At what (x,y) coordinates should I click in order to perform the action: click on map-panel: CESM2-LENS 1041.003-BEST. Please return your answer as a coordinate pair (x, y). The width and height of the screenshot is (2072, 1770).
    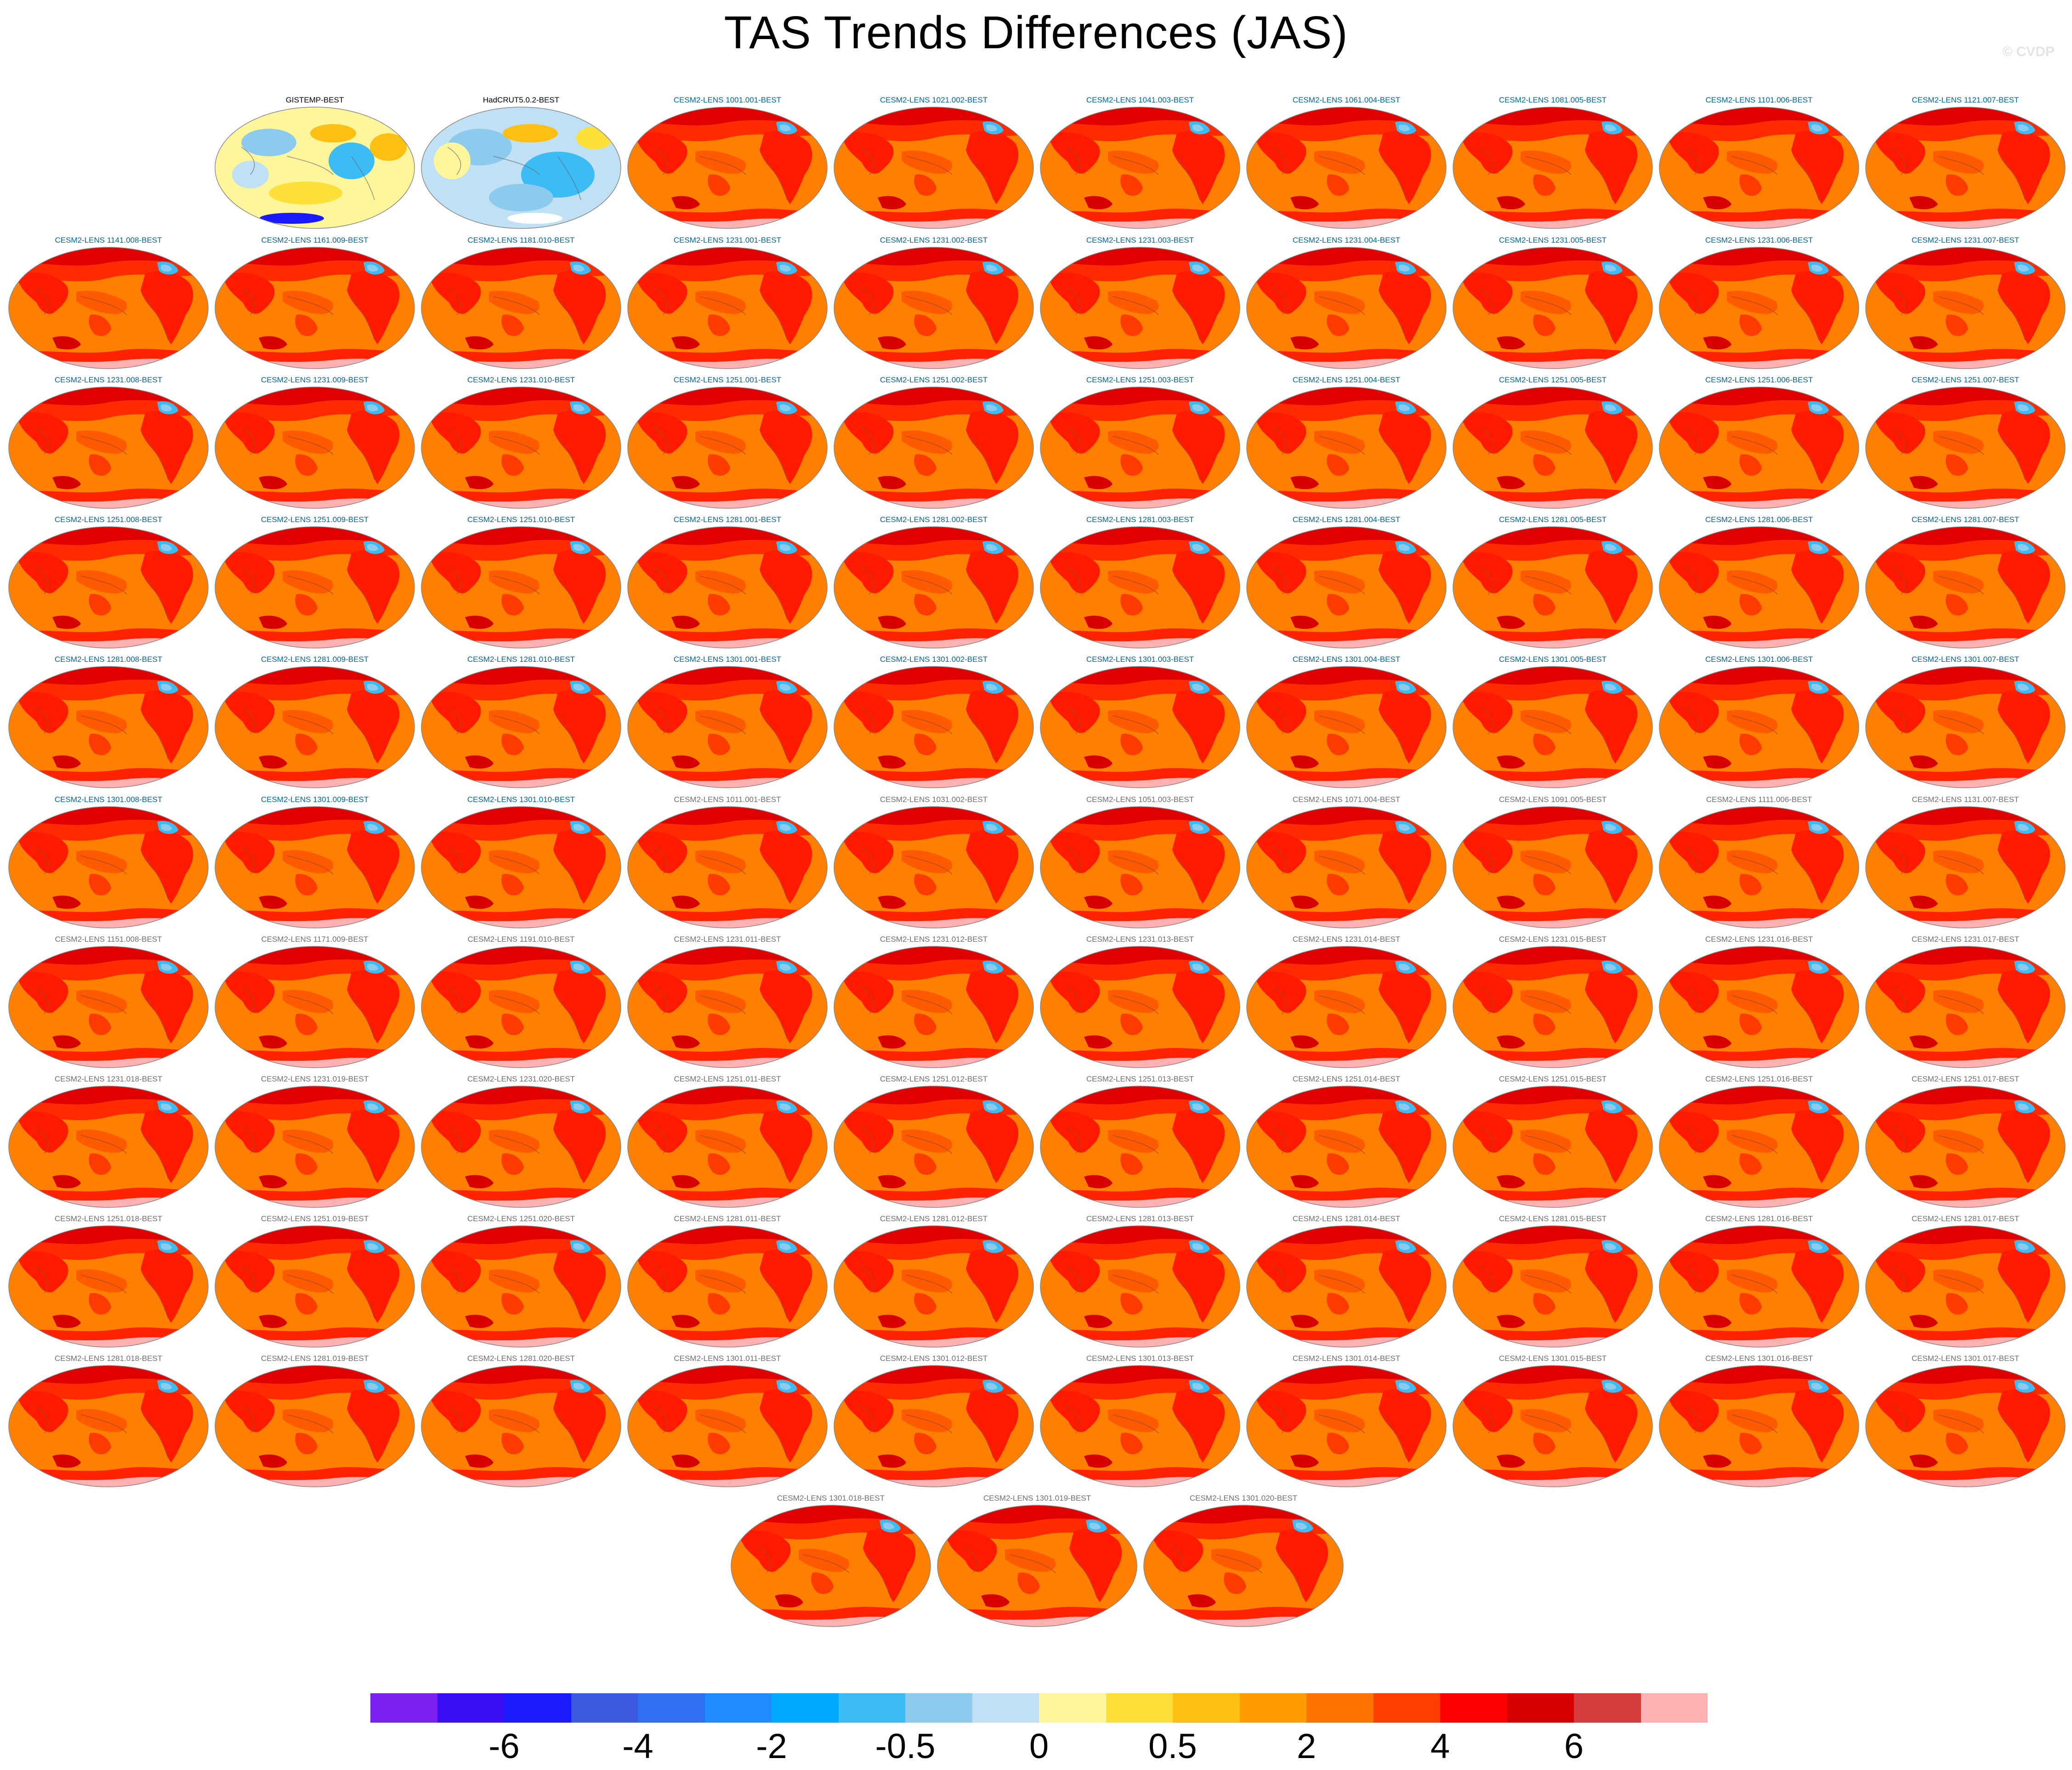
    Looking at the image, I should click on (1140, 162).